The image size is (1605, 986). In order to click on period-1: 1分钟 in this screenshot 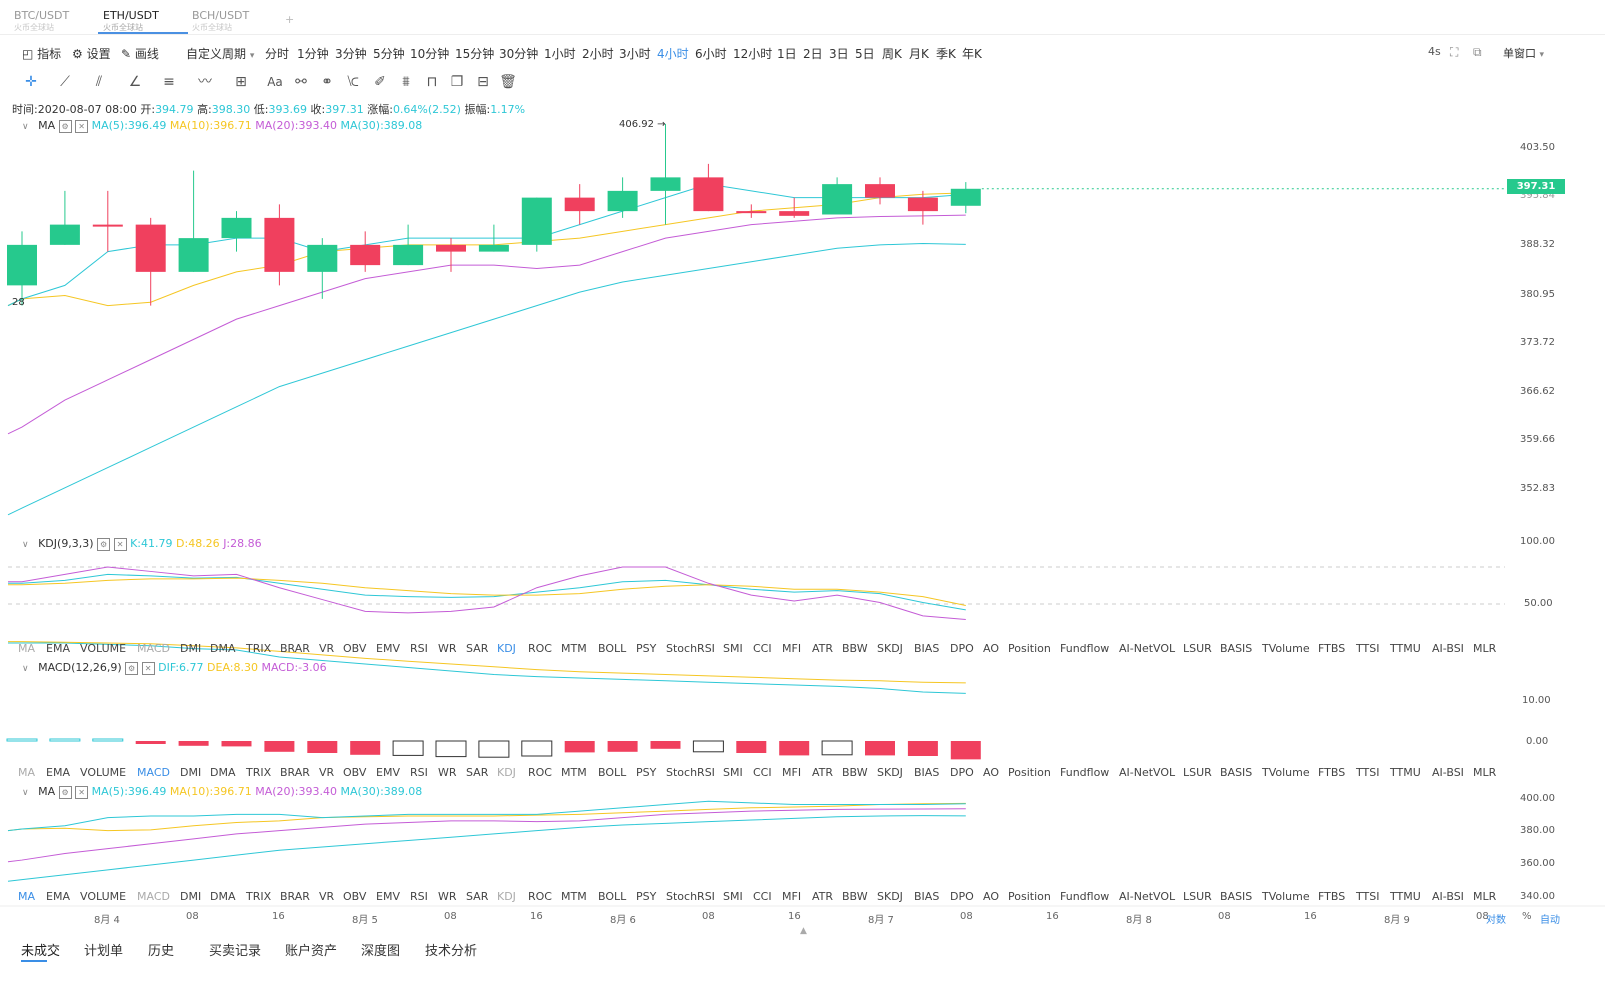, I will do `click(313, 54)`.